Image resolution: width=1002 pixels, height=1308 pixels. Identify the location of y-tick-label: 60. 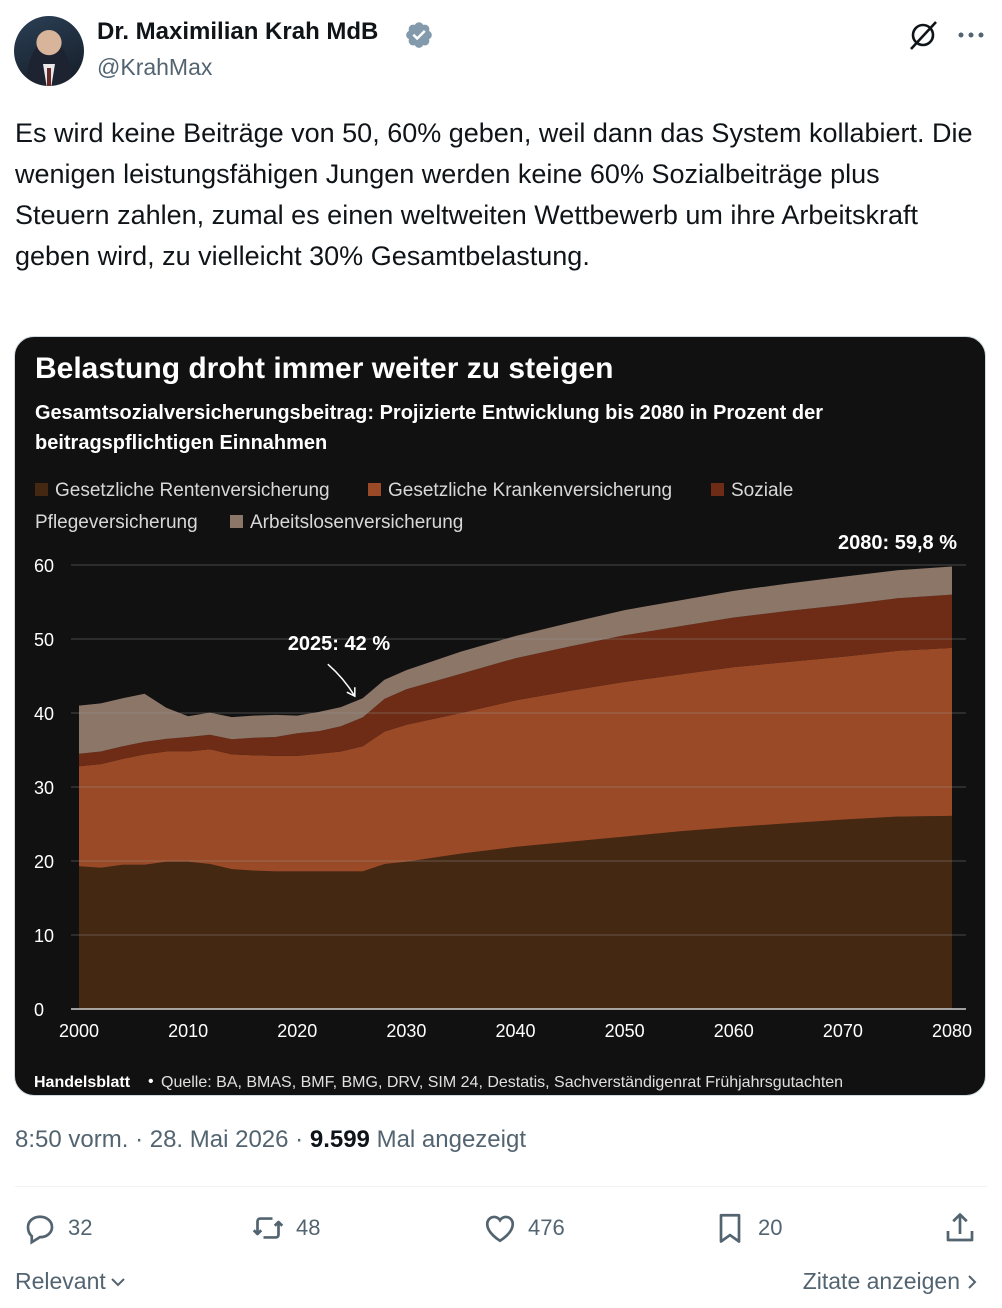
(44, 566).